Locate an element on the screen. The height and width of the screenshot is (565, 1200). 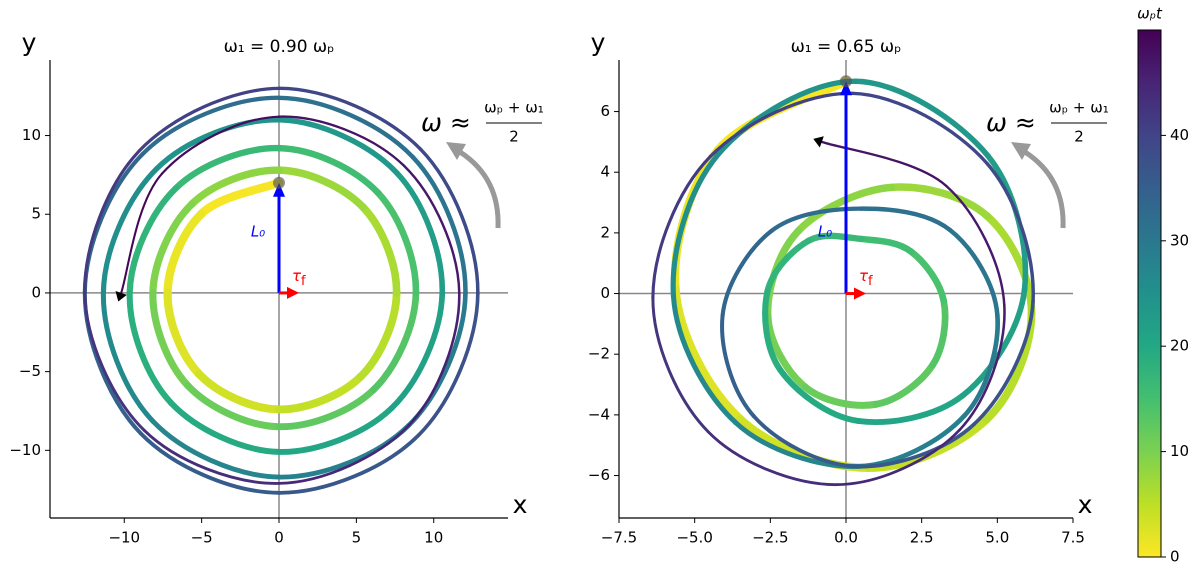
y-tick-label: 6 is located at coordinates (605, 111).